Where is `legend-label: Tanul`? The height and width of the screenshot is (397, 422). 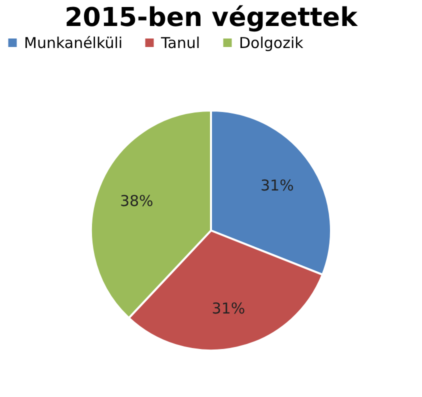
legend-label: Tanul is located at coordinates (180, 43).